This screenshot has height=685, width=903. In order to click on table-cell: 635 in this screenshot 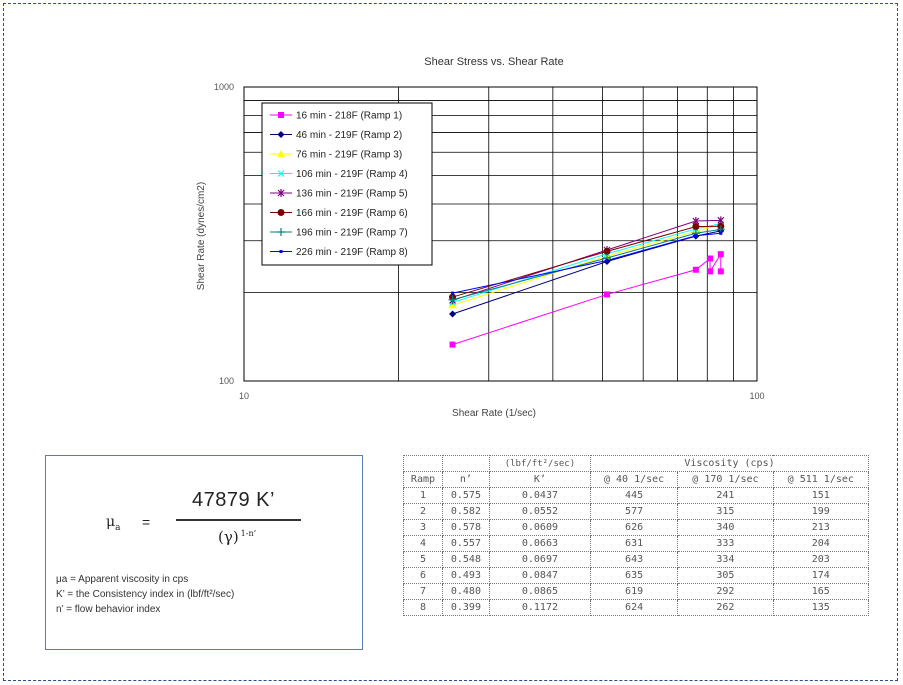, I will do `click(634, 575)`.